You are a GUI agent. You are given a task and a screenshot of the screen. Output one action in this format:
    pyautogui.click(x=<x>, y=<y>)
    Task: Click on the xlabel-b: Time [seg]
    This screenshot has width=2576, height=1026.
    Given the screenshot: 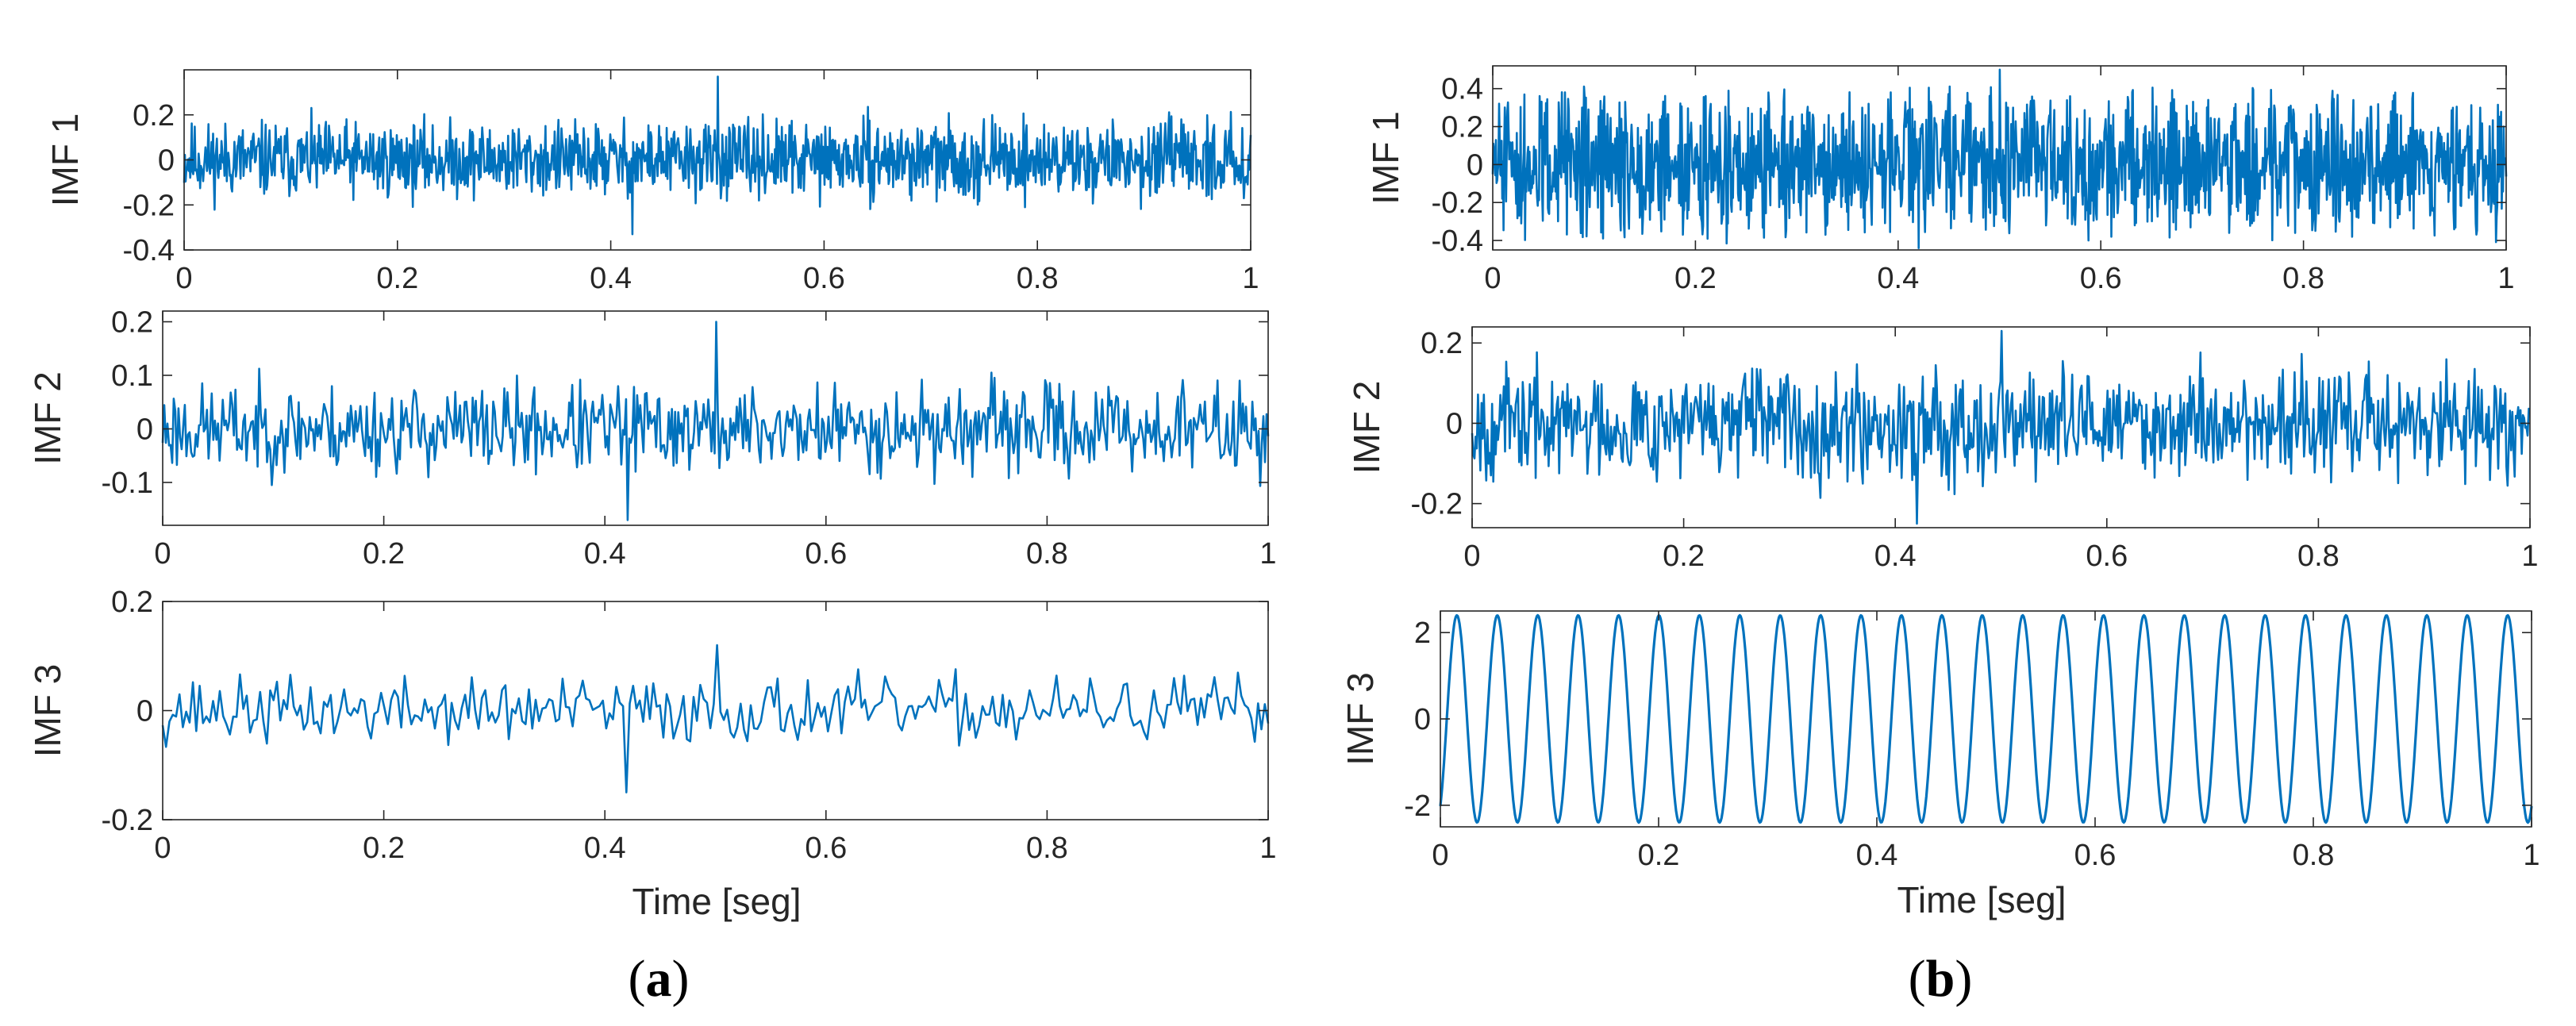 What is the action you would take?
    pyautogui.click(x=1981, y=899)
    